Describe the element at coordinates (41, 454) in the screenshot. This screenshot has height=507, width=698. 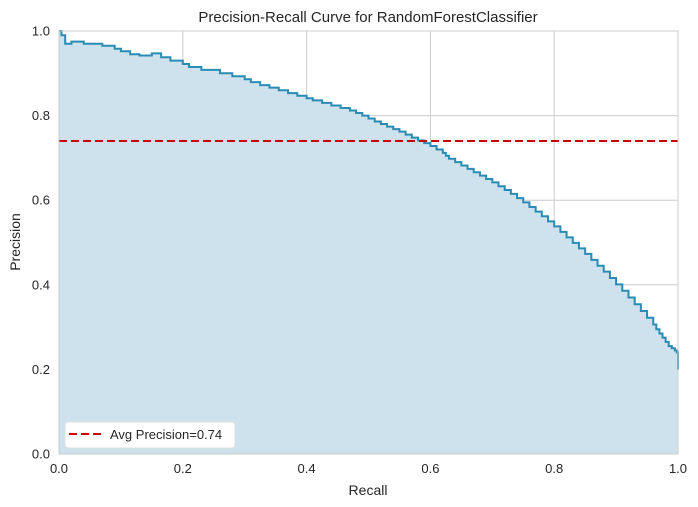
I see `y-tick-label: 0.0` at that location.